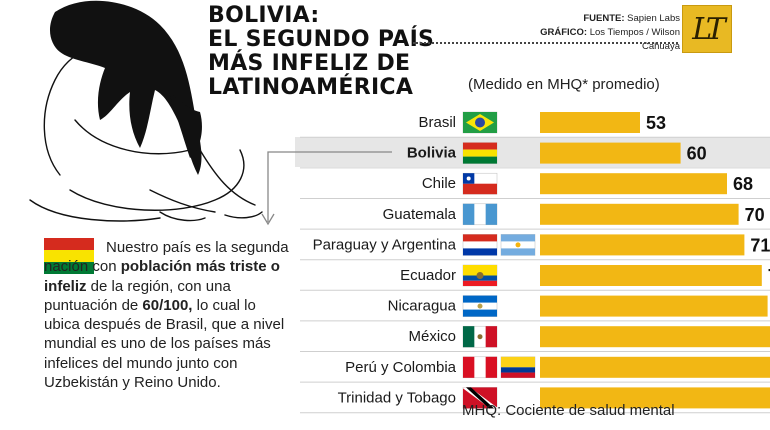 The image size is (770, 430). What do you see at coordinates (422, 306) in the screenshot?
I see `category-label: Nicaragua` at bounding box center [422, 306].